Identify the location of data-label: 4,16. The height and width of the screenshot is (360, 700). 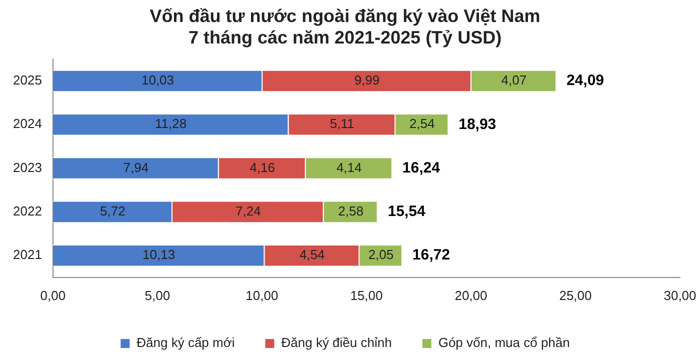
(263, 167).